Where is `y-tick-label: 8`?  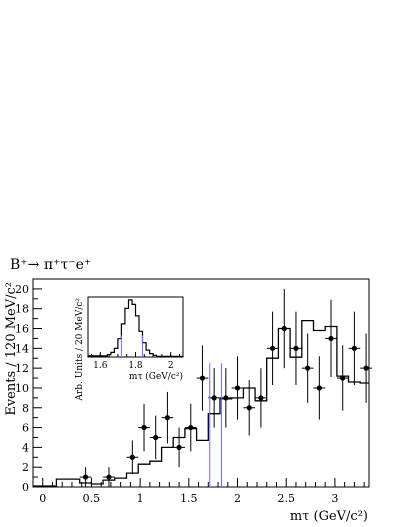 y-tick-label: 8 is located at coordinates (25, 408).